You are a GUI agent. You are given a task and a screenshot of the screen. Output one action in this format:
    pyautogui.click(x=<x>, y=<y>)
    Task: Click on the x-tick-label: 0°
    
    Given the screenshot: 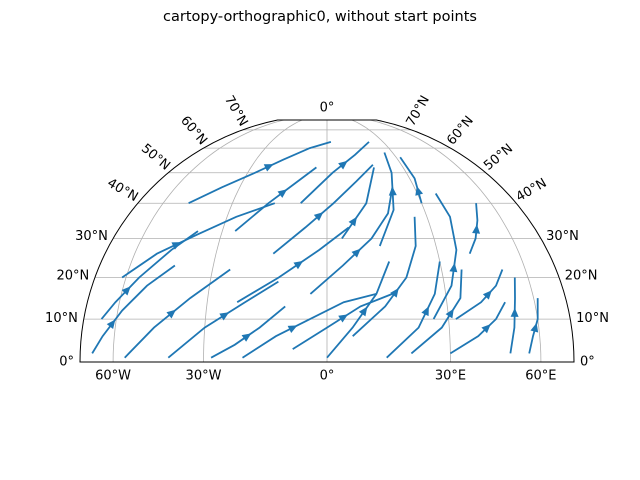 What is the action you would take?
    pyautogui.click(x=327, y=376)
    